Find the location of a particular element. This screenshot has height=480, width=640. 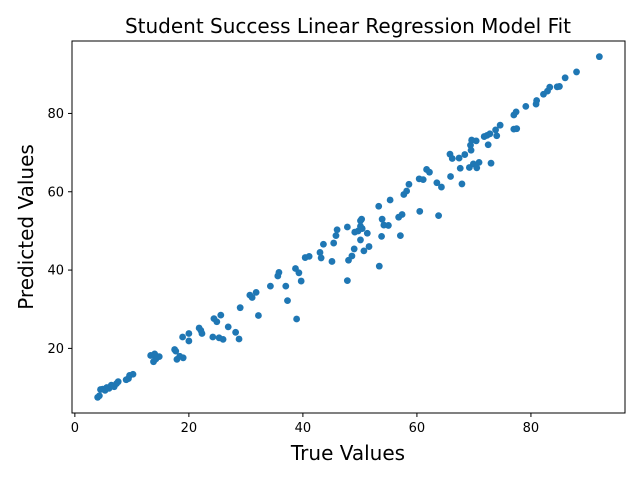

x-axis-title: True Values is located at coordinates (347, 453).